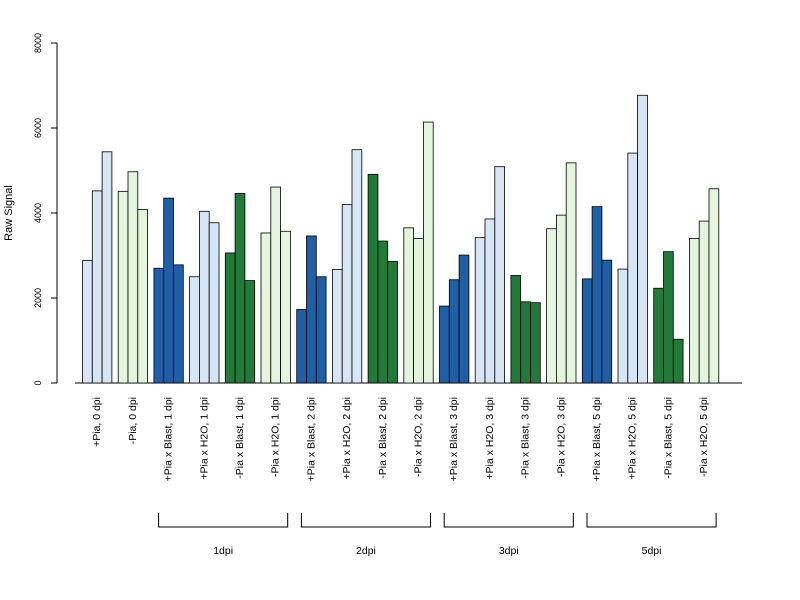 Image resolution: width=800 pixels, height=600 pixels. What do you see at coordinates (204, 438) in the screenshot?
I see `x-tick-label: +Pia x H2O, 1 dpi` at bounding box center [204, 438].